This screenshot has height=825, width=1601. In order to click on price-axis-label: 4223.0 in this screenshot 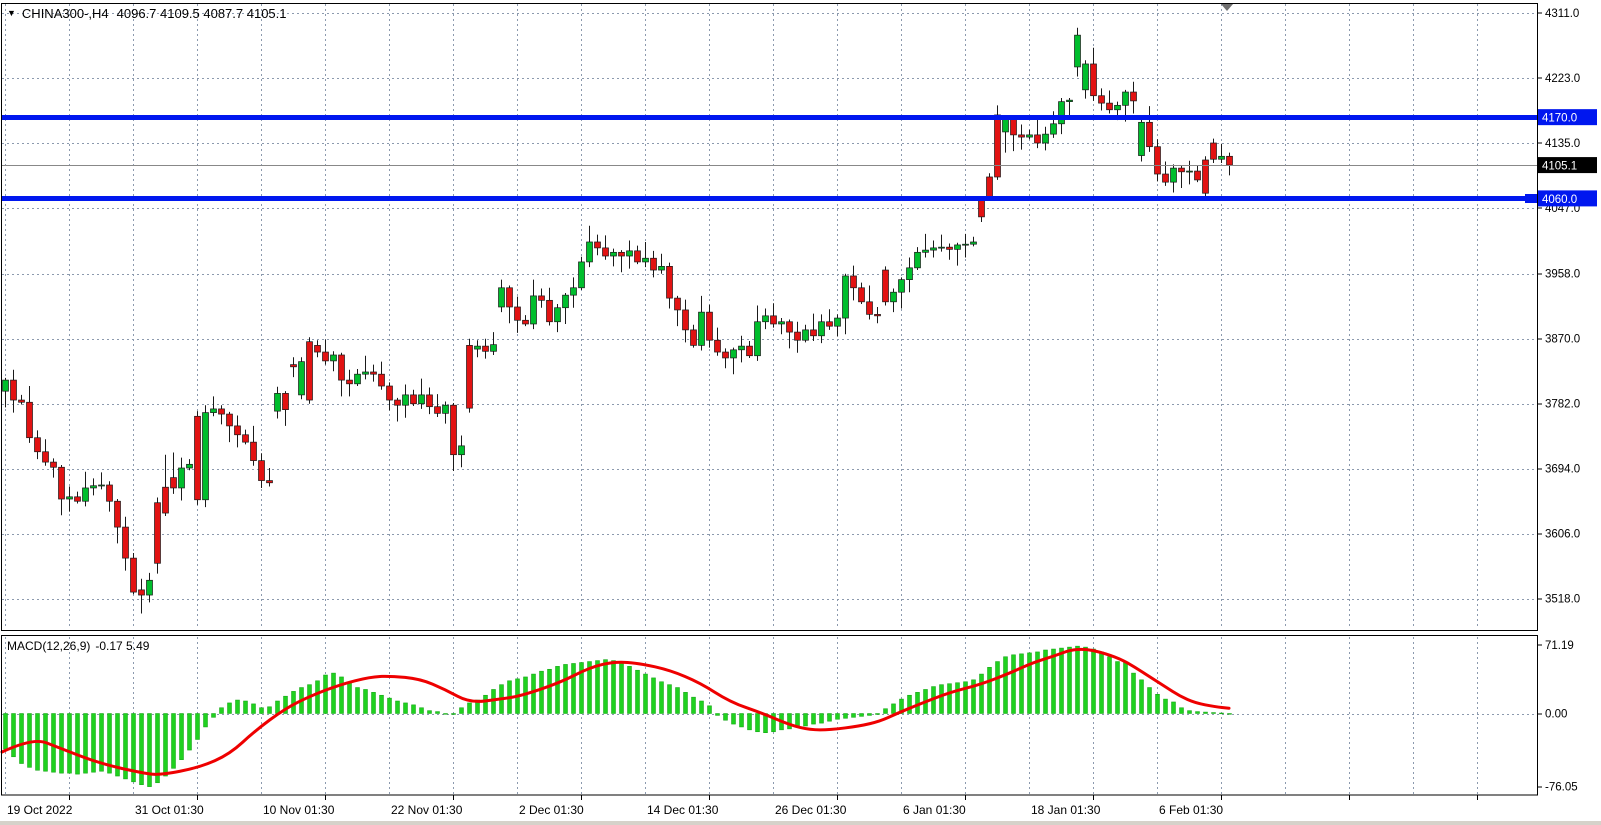, I will do `click(1562, 79)`.